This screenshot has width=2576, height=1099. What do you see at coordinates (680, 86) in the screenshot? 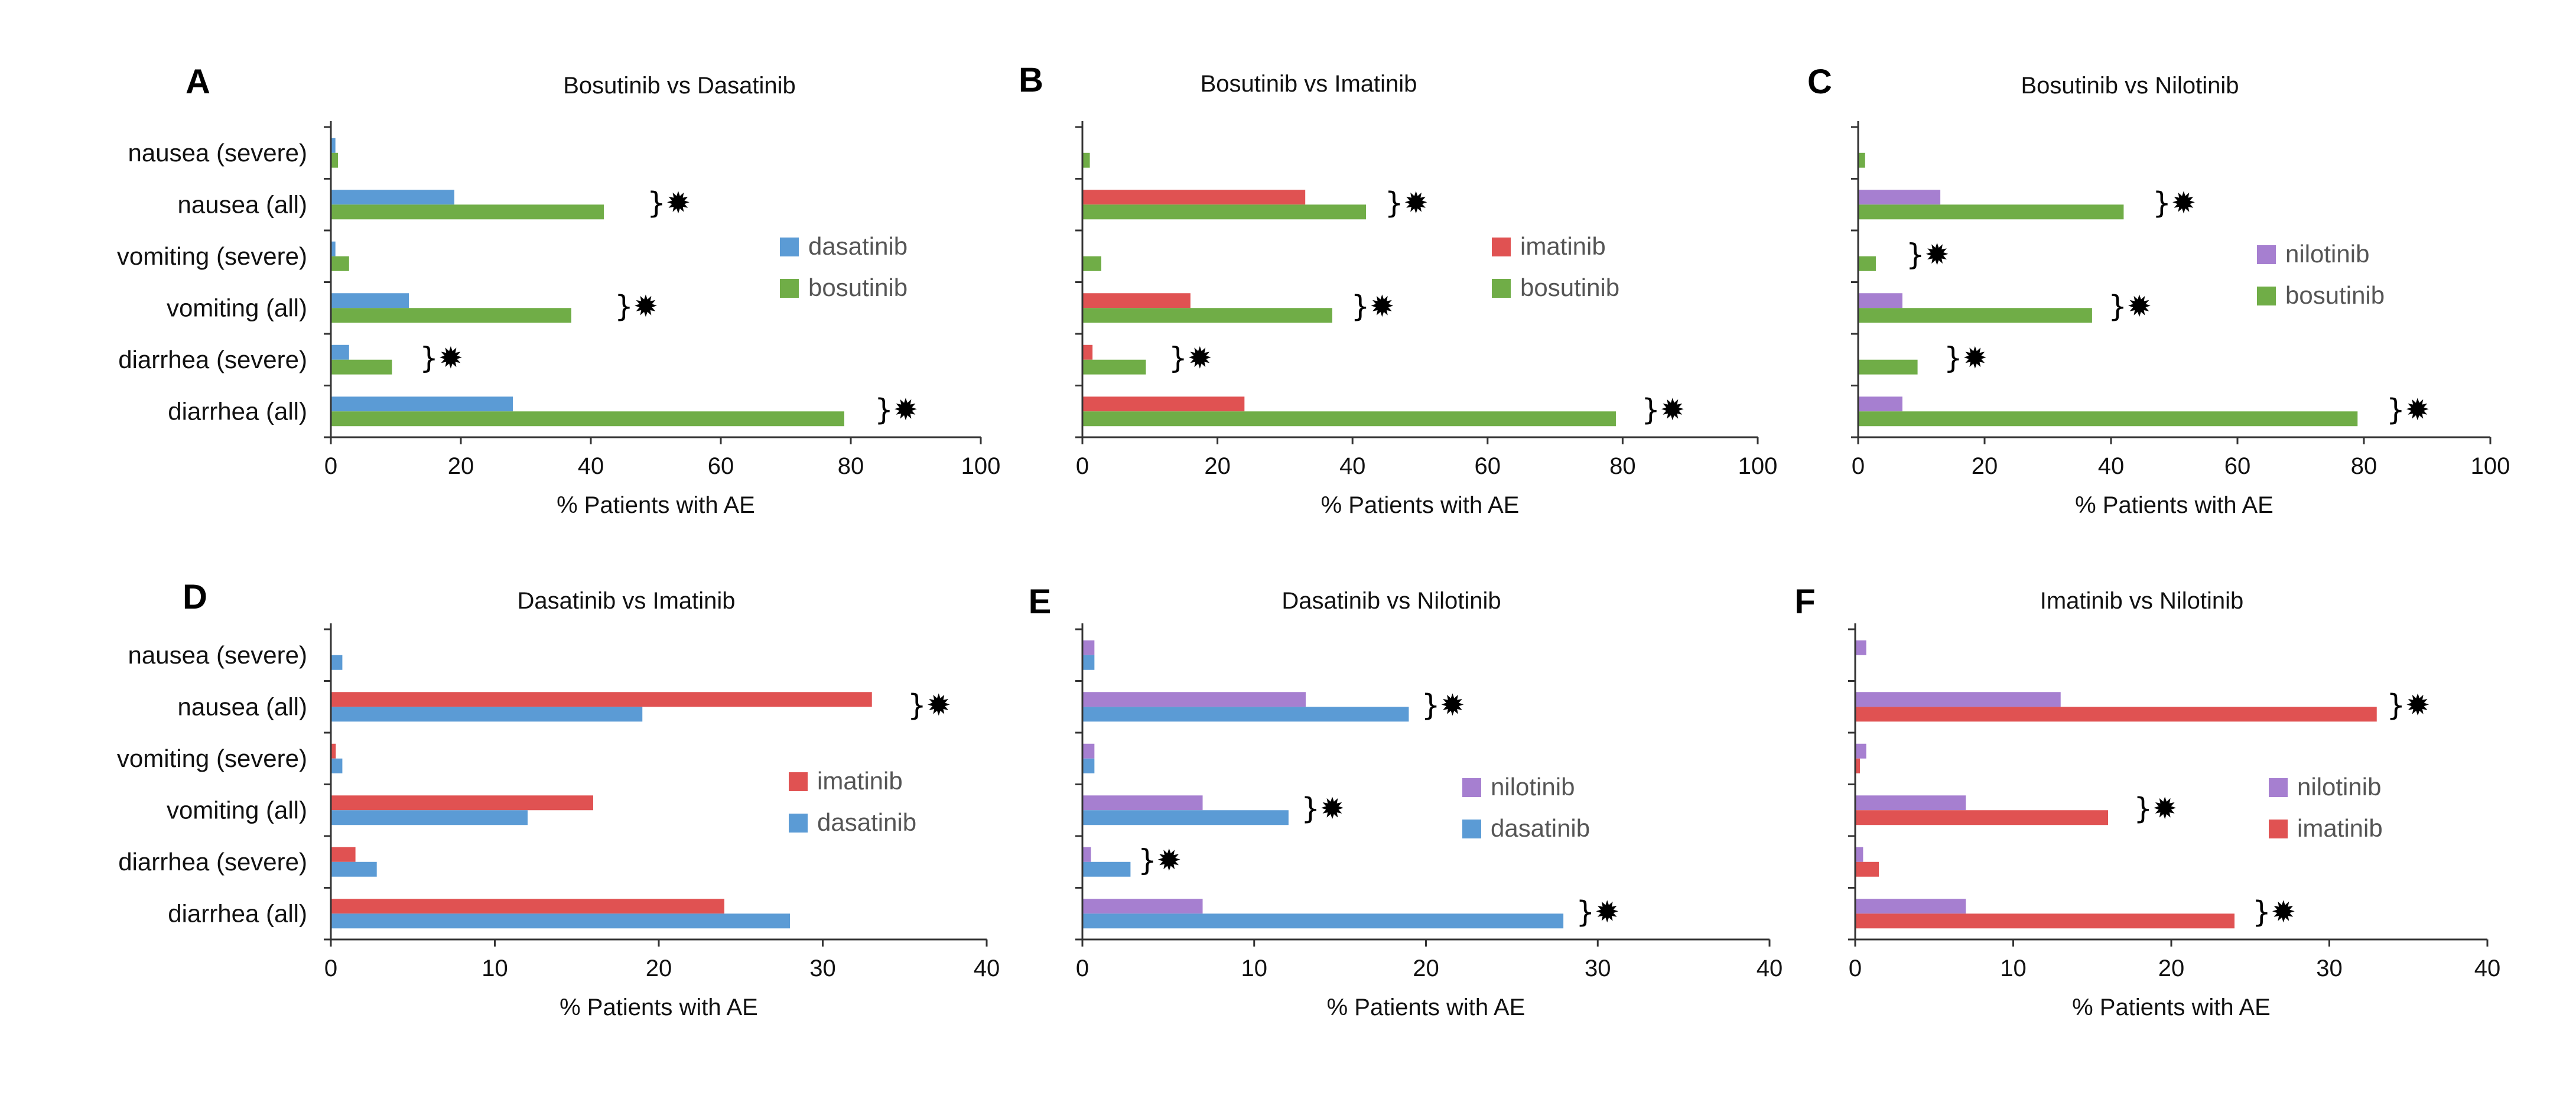
I see `panel-title: Bosutinib vs Dasatinib` at bounding box center [680, 86].